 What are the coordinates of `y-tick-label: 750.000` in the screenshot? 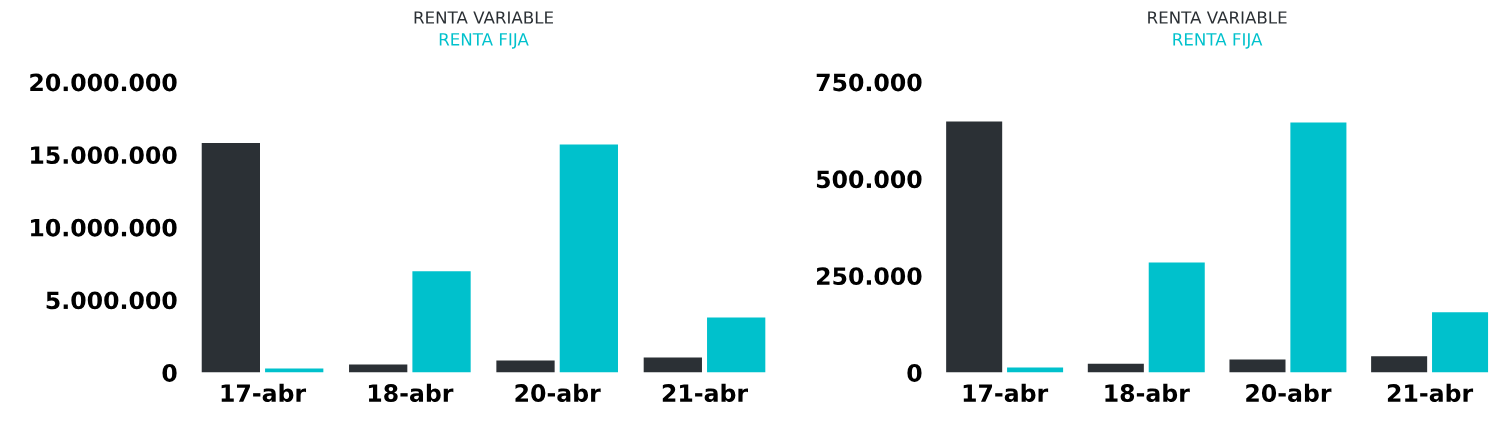 It's located at (869, 82).